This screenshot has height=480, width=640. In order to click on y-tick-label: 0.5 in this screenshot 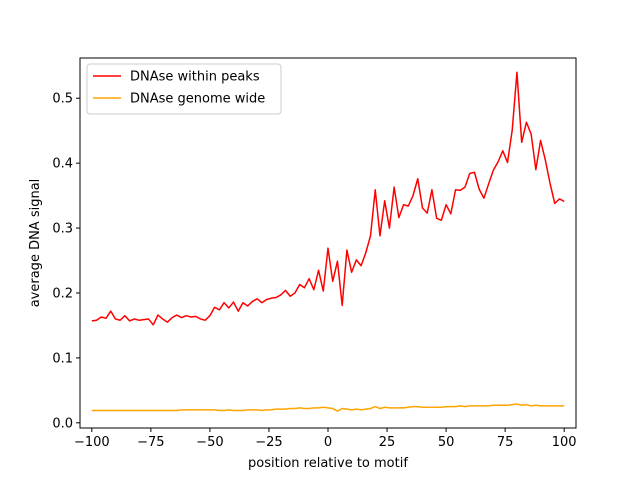, I will do `click(62, 99)`.